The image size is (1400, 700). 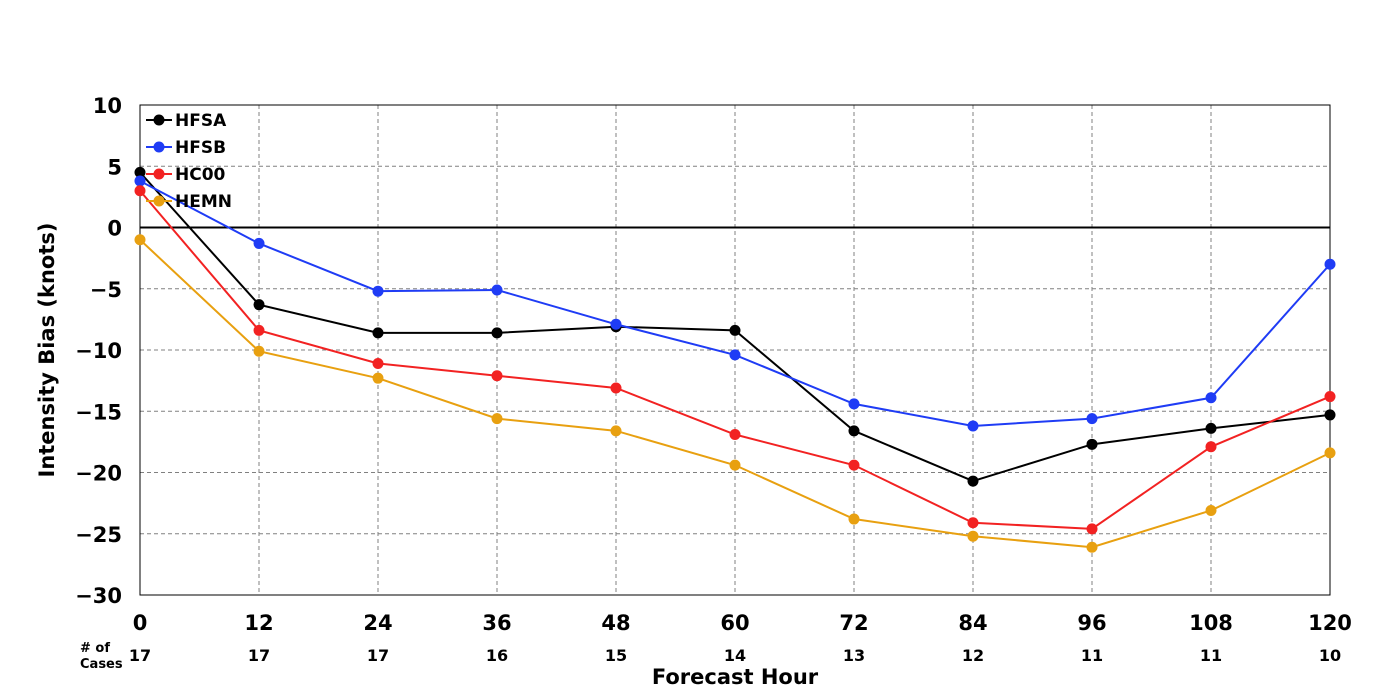 I want to click on legend-label: HFSB, so click(x=200, y=148).